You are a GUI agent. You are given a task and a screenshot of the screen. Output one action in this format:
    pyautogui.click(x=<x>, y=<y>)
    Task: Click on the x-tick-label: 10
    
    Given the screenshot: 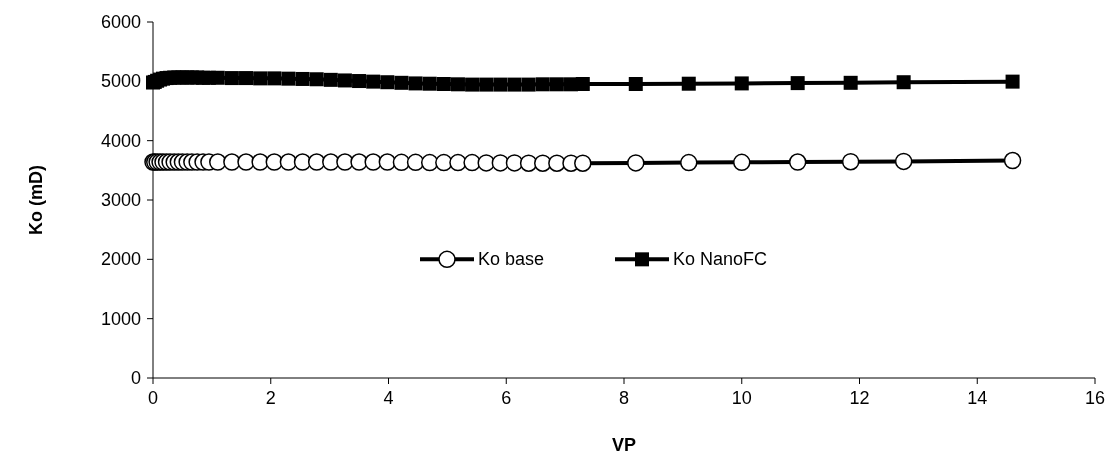 What is the action you would take?
    pyautogui.click(x=741, y=398)
    